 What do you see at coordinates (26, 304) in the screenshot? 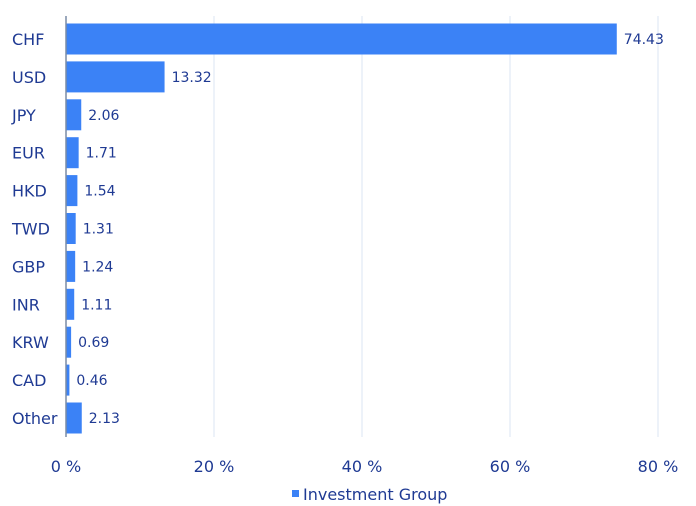
I see `category-label: INR` at bounding box center [26, 304].